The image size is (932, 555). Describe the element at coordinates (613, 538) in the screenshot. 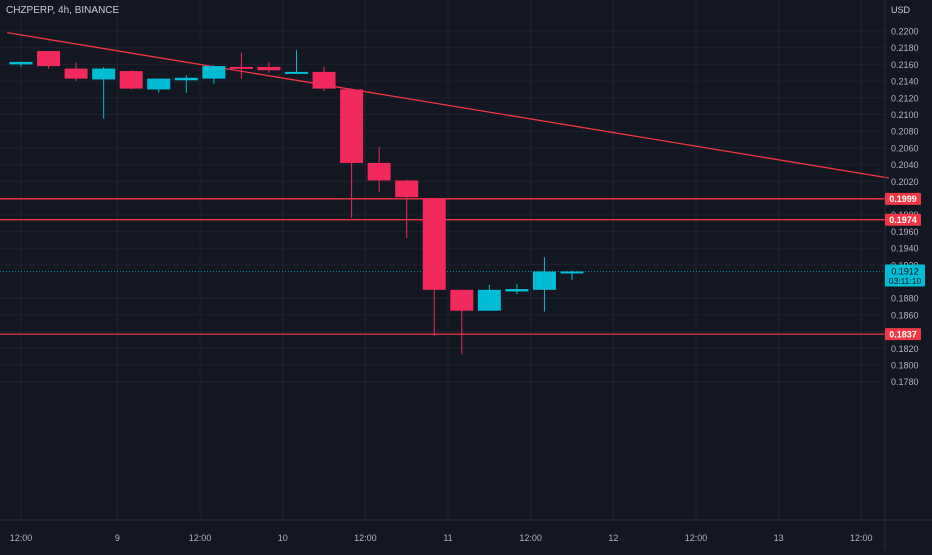

I see `x-tick-label: 12` at that location.